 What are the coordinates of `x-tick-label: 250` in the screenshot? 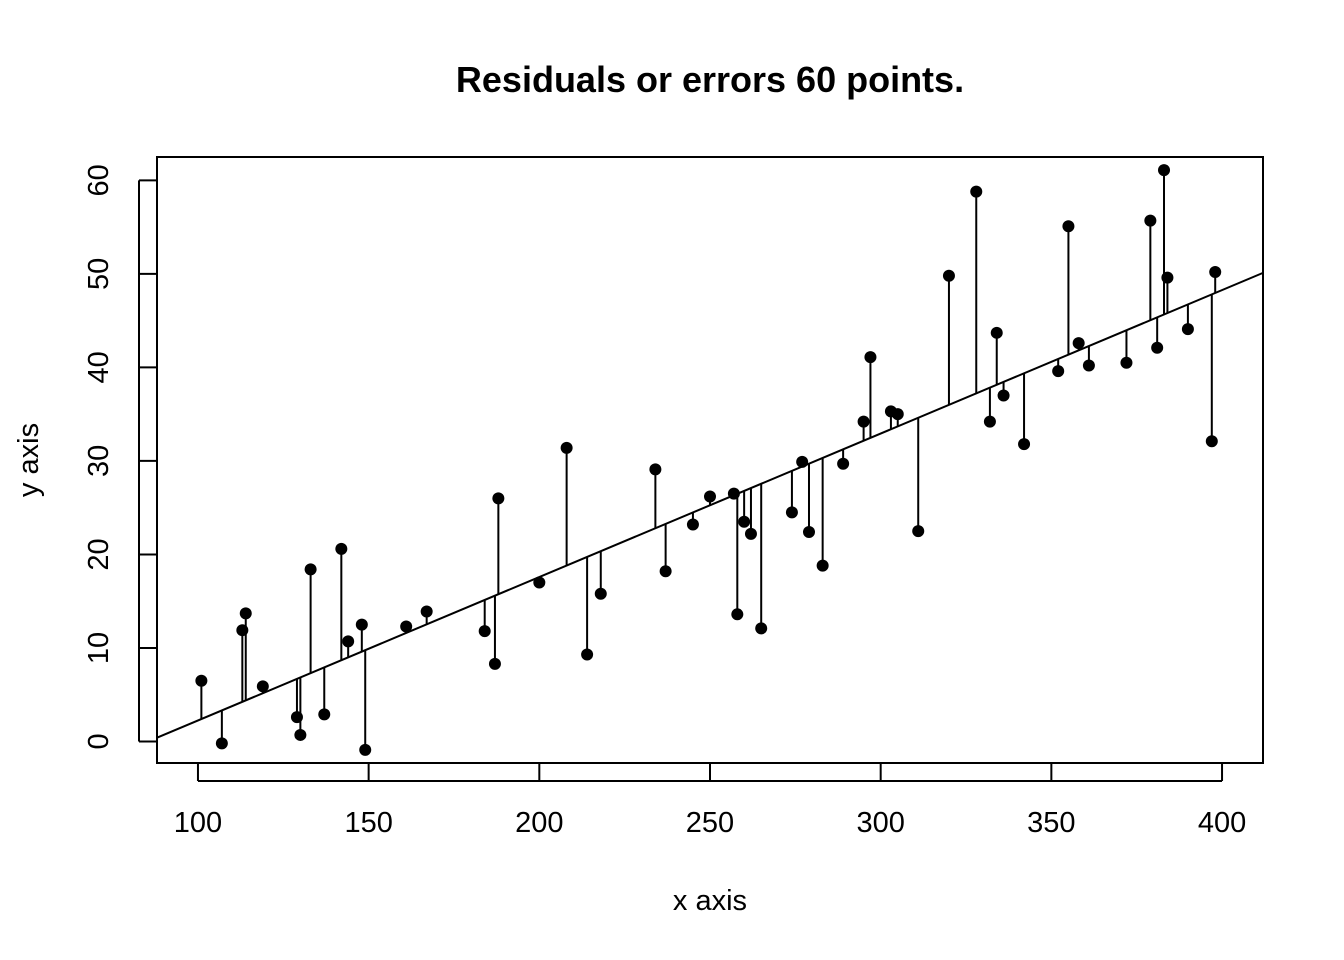 It's located at (710, 823).